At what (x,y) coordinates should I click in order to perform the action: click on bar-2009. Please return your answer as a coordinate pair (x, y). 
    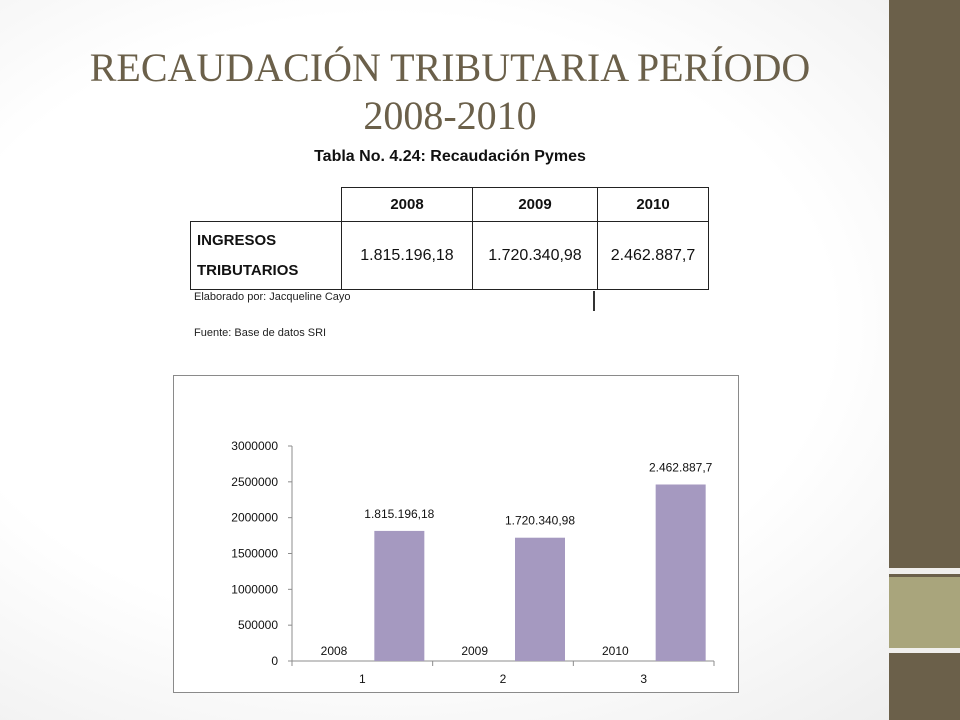
    Looking at the image, I should click on (540, 599).